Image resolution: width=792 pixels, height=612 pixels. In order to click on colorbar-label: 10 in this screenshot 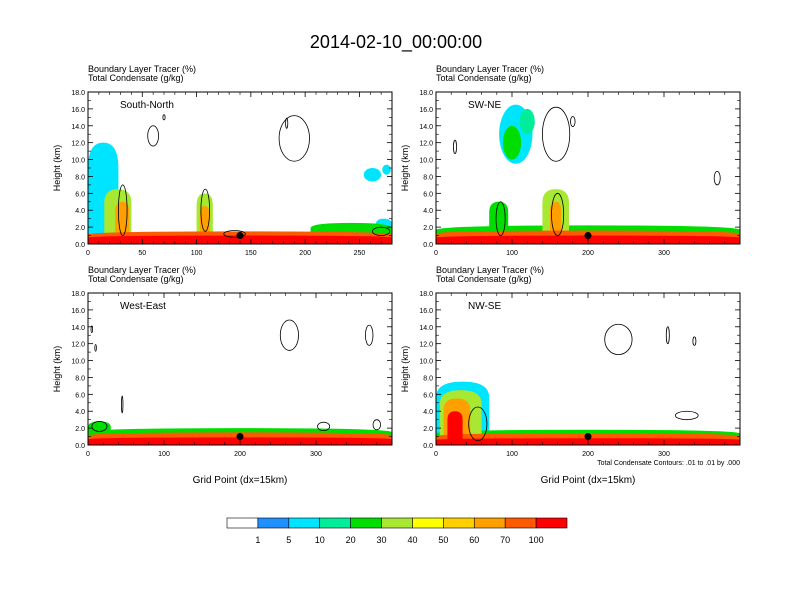, I will do `click(320, 540)`.